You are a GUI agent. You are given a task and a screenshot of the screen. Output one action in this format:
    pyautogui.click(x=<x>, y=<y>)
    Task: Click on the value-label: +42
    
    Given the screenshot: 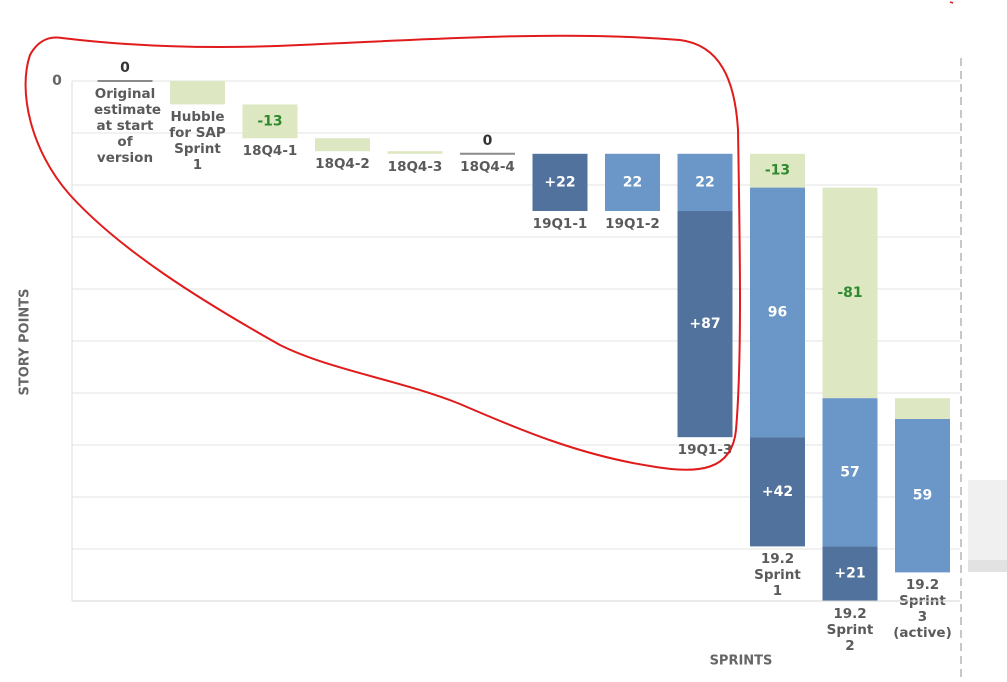 What is the action you would take?
    pyautogui.click(x=777, y=492)
    